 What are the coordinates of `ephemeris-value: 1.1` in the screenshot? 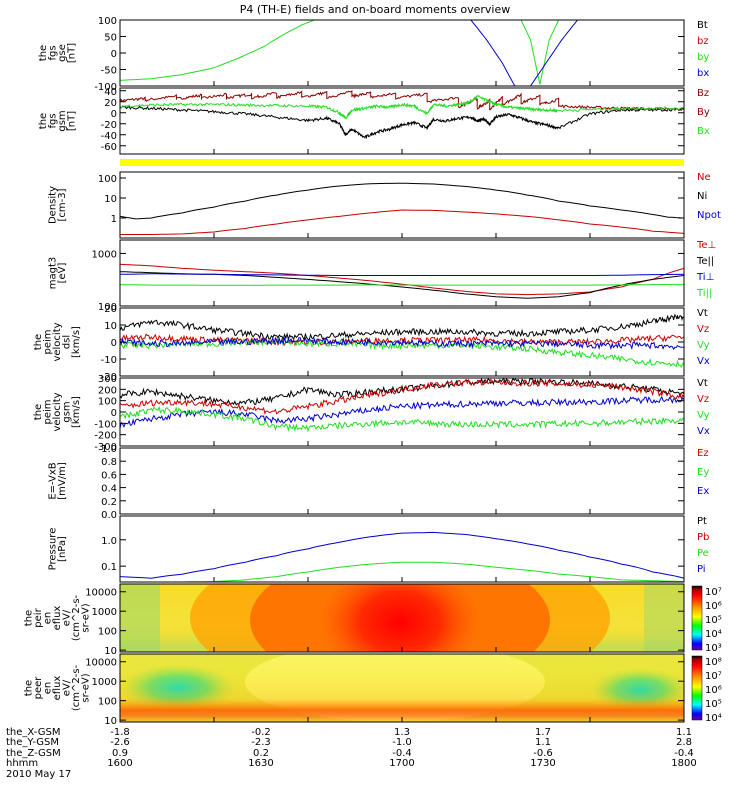 It's located at (684, 732).